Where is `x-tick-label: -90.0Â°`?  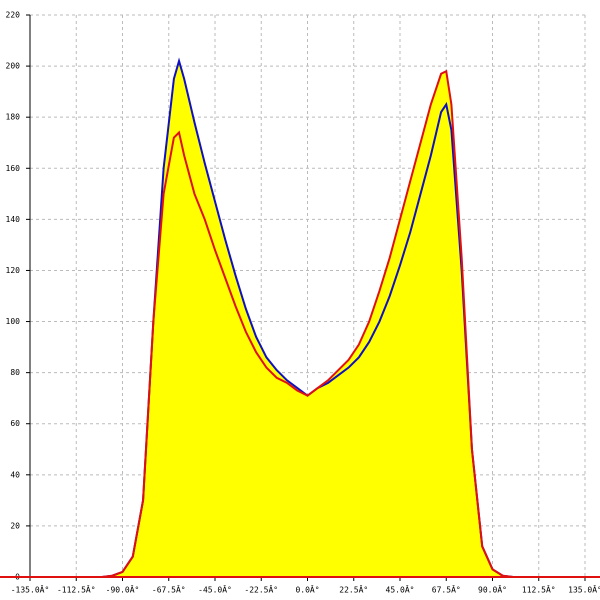
x-tick-label: -90.0Â° is located at coordinates (123, 589).